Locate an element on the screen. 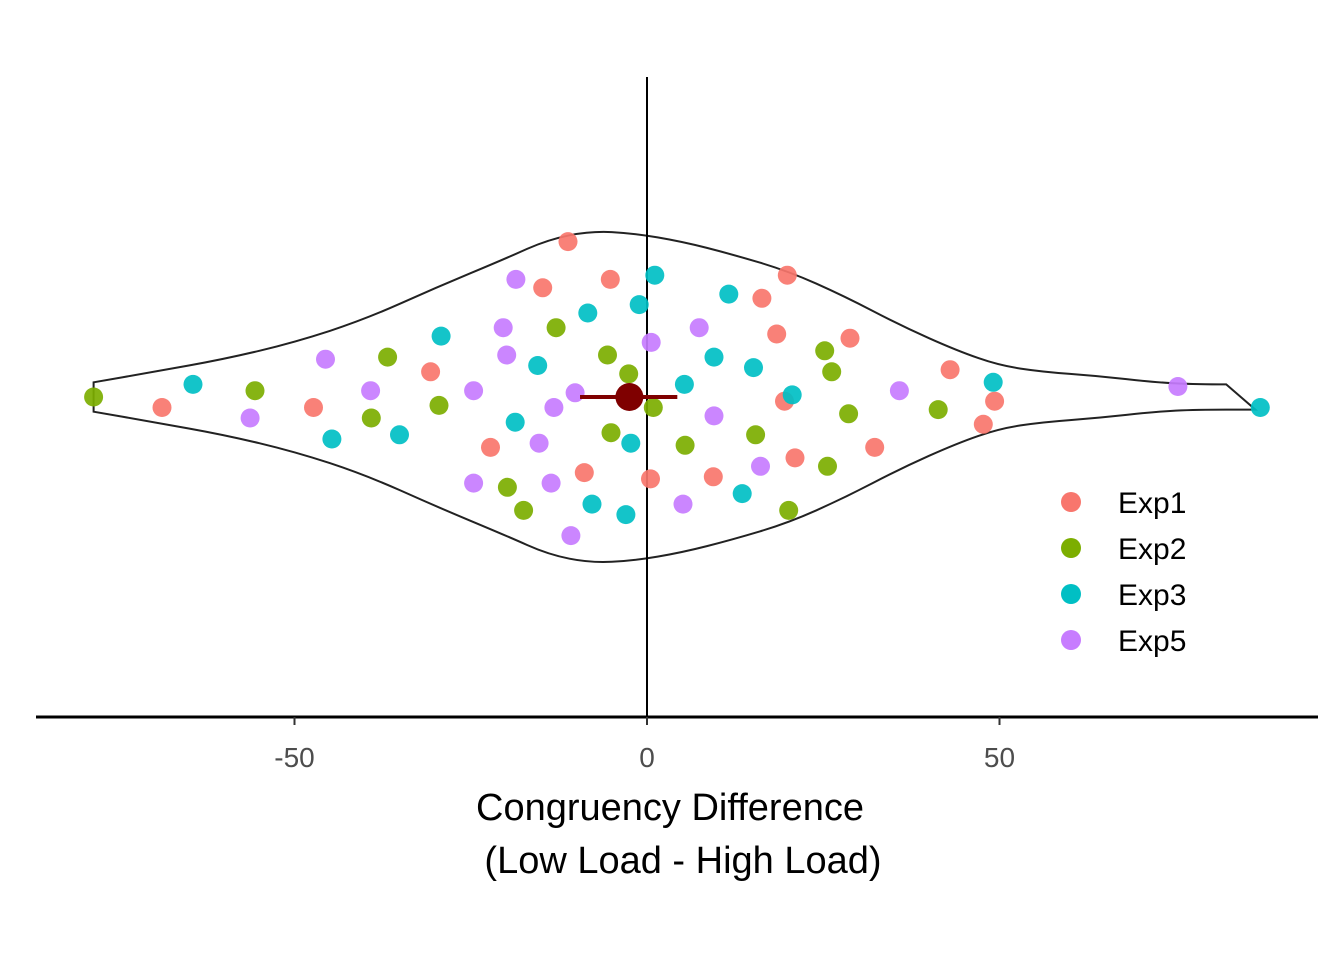 This screenshot has height=960, width=1344. x-tick-label: -50 is located at coordinates (294, 757).